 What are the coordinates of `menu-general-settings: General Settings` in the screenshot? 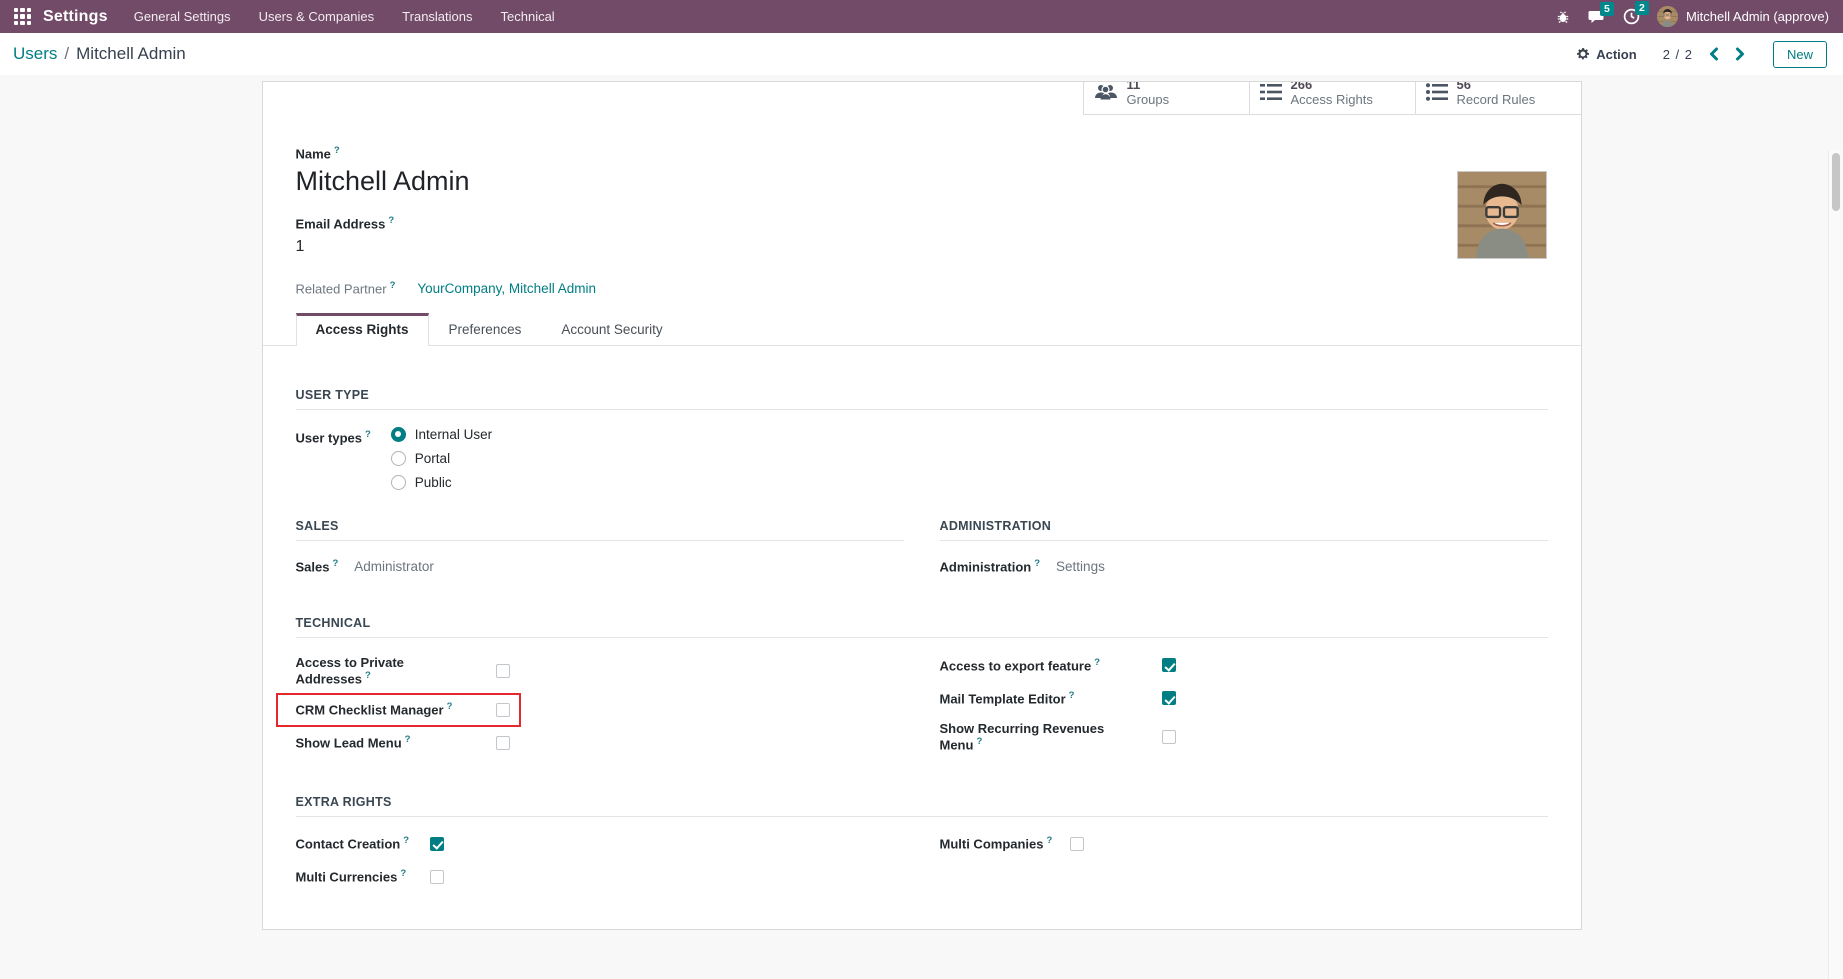 It's located at (182, 16).